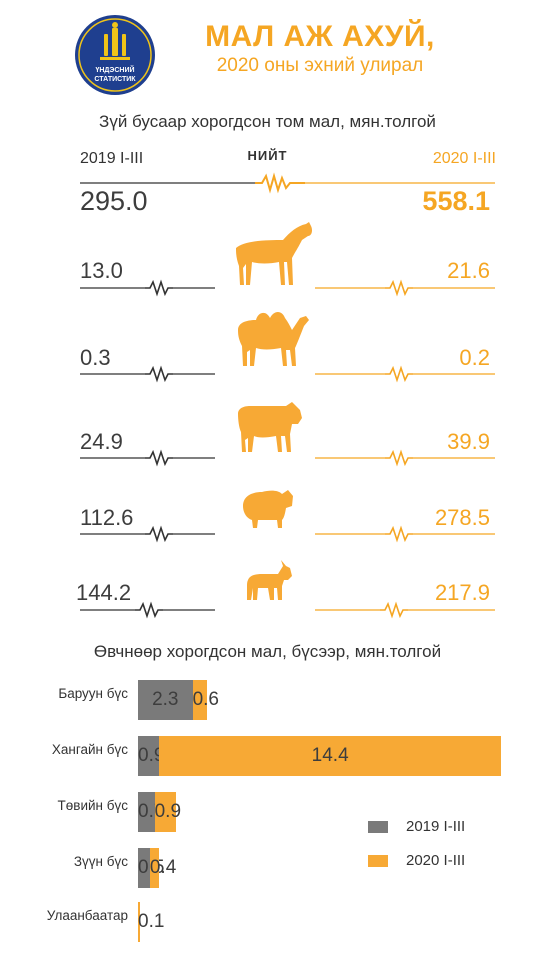 The image size is (535, 960). Describe the element at coordinates (93, 693) in the screenshot. I see `category-label: Баруун бүс` at that location.